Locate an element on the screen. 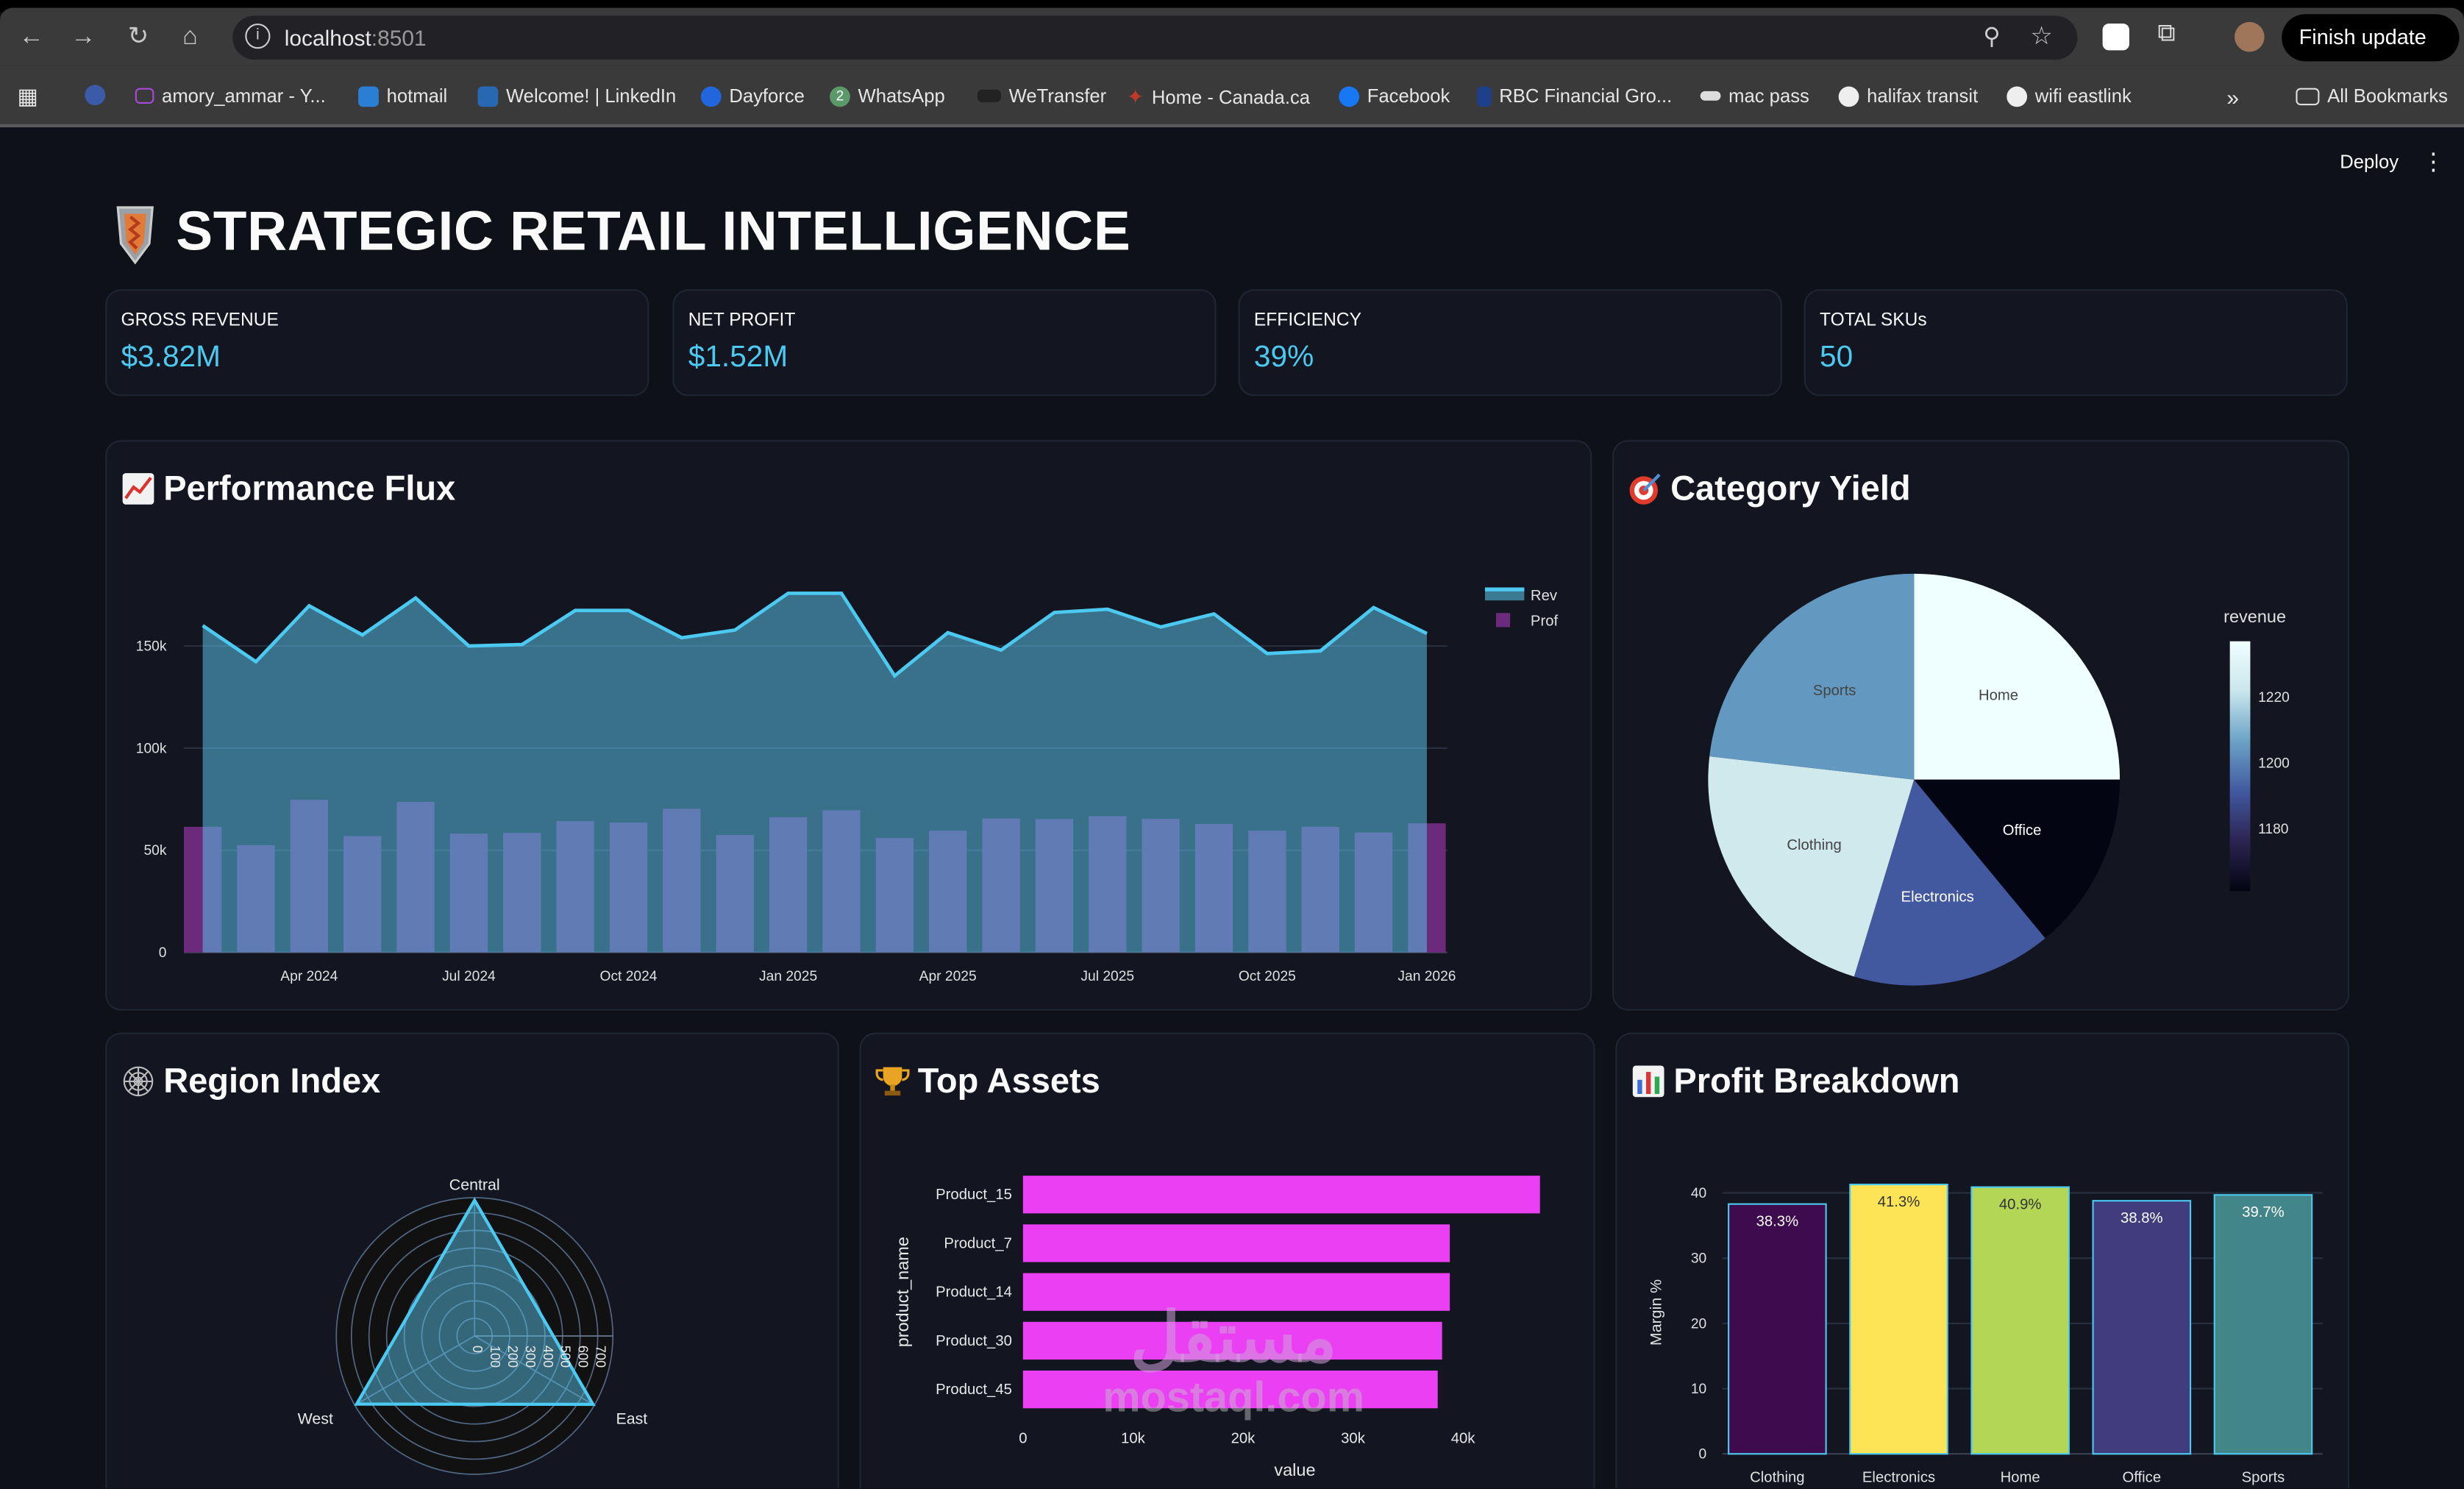 This screenshot has height=1489, width=2464. bookmark-item: Dayforce is located at coordinates (752, 96).